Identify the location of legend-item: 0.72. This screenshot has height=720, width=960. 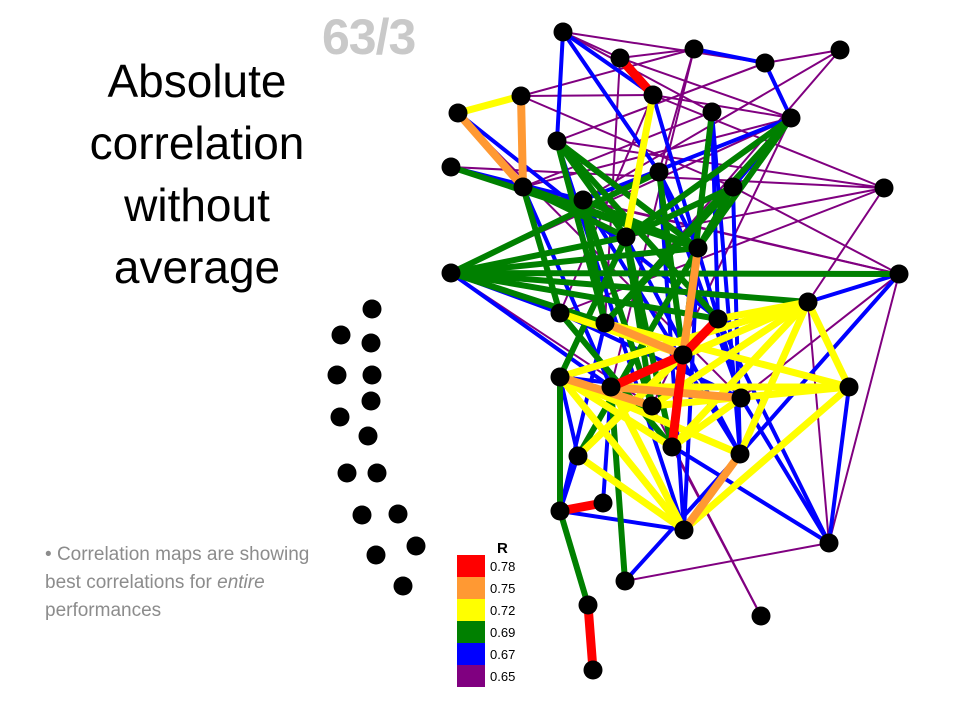
(497, 610).